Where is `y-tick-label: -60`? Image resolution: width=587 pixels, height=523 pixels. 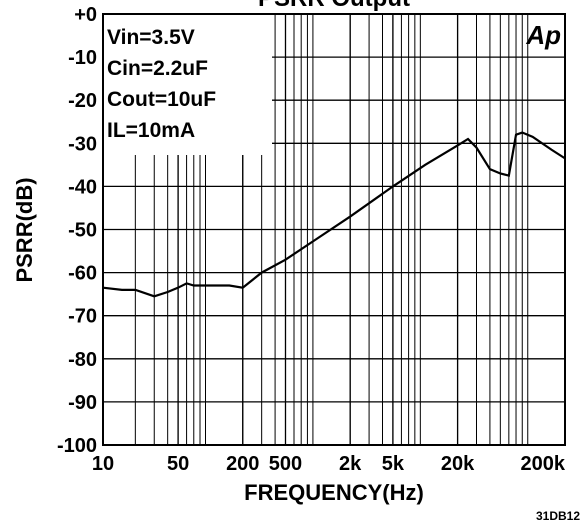
y-tick-label: -60 is located at coordinates (82, 274).